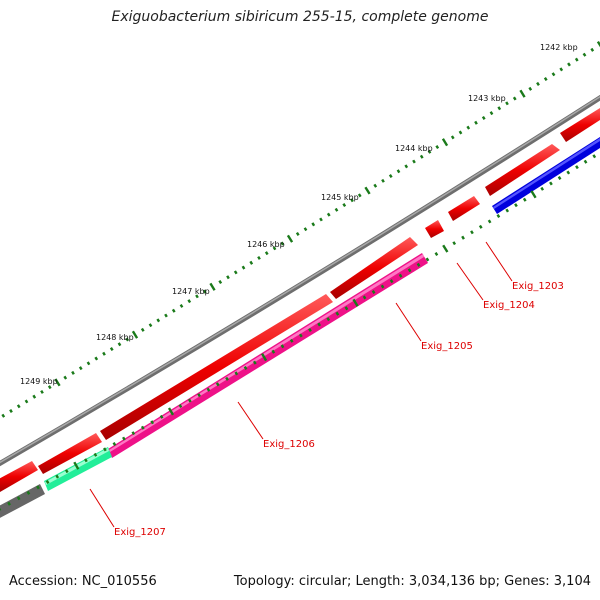 This screenshot has height=600, width=600. What do you see at coordinates (487, 98) in the screenshot?
I see `ruler-label-1243: 1243 kbp` at bounding box center [487, 98].